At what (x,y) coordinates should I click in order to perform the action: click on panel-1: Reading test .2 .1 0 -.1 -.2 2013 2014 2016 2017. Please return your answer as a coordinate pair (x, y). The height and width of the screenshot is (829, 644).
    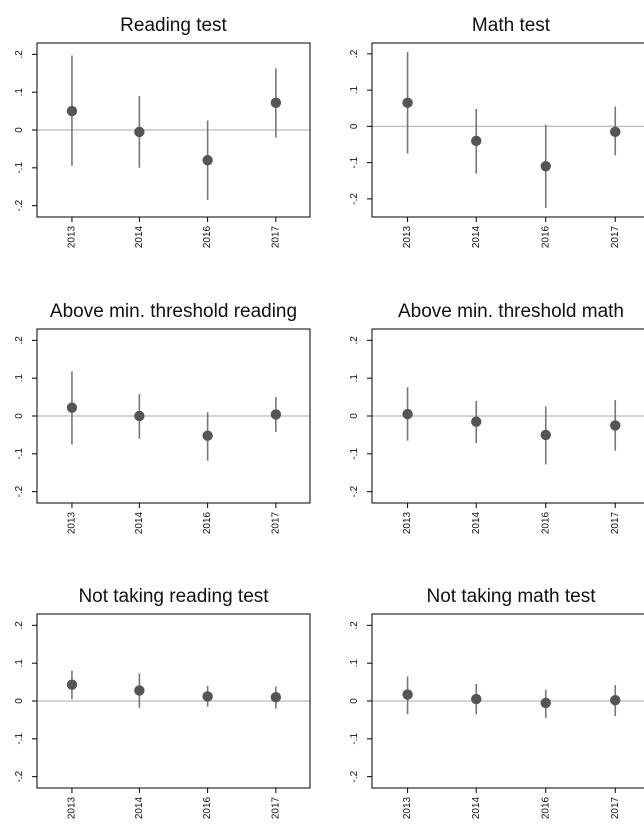
    Looking at the image, I should click on (162, 131).